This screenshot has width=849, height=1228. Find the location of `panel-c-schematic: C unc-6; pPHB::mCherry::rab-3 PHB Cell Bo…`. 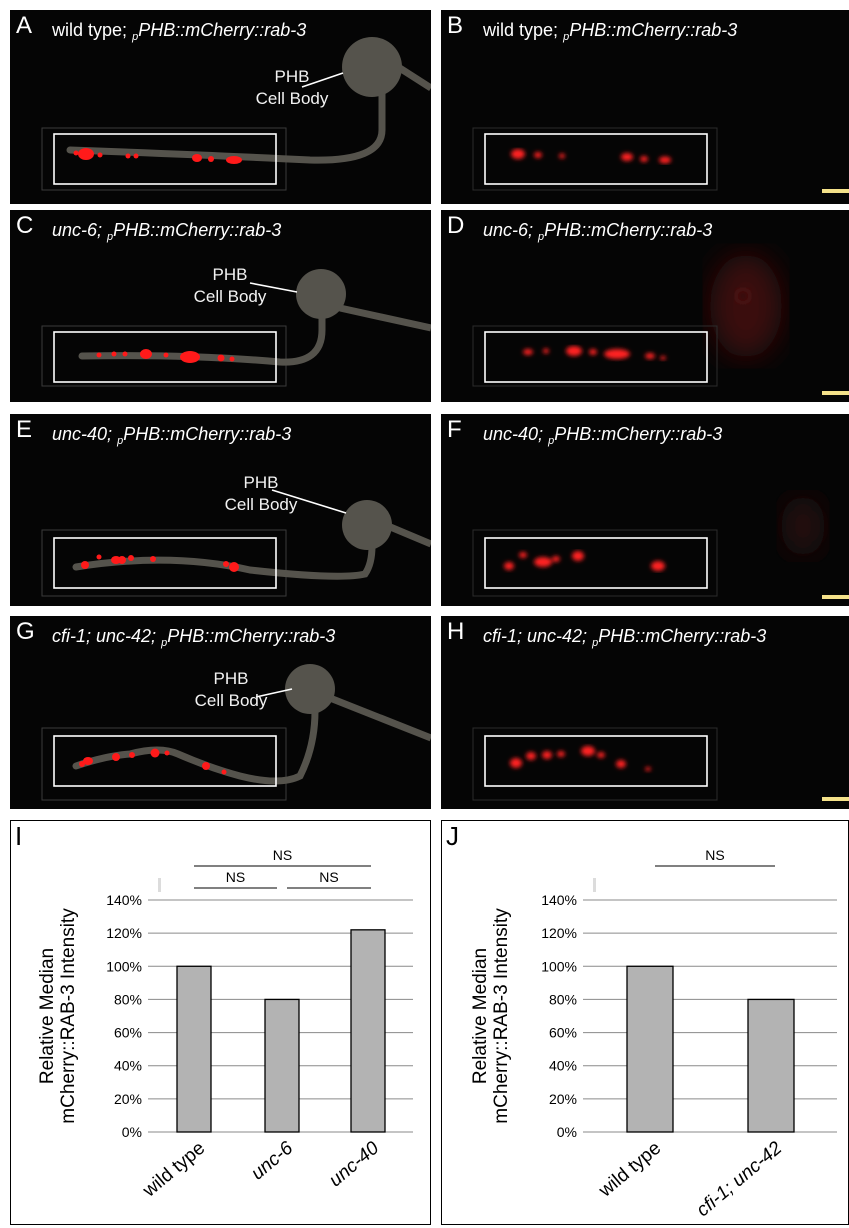

panel-c-schematic: C unc-6; pPHB::mCherry::rab-3 PHB Cell Bo… is located at coordinates (220, 306).